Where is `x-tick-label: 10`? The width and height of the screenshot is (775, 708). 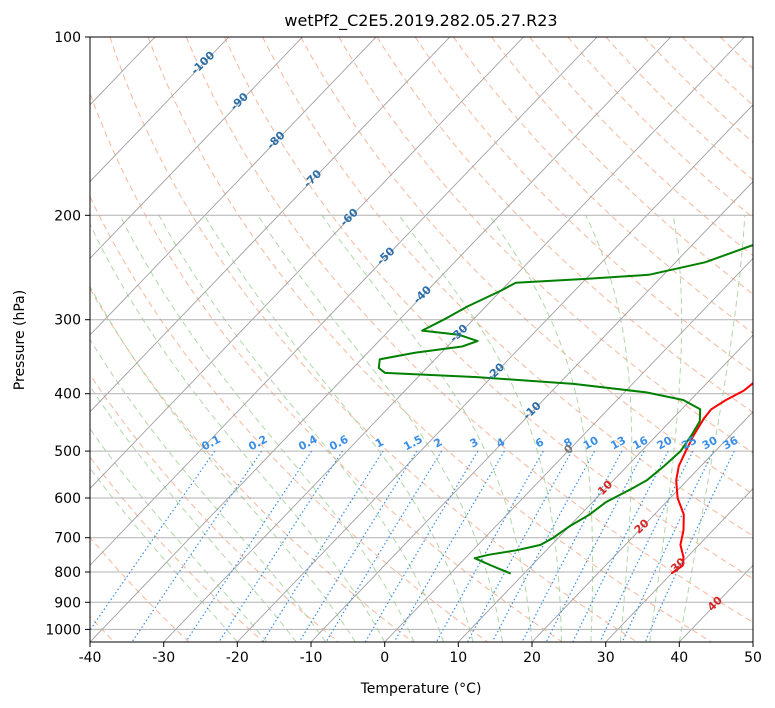 x-tick-label: 10 is located at coordinates (458, 658).